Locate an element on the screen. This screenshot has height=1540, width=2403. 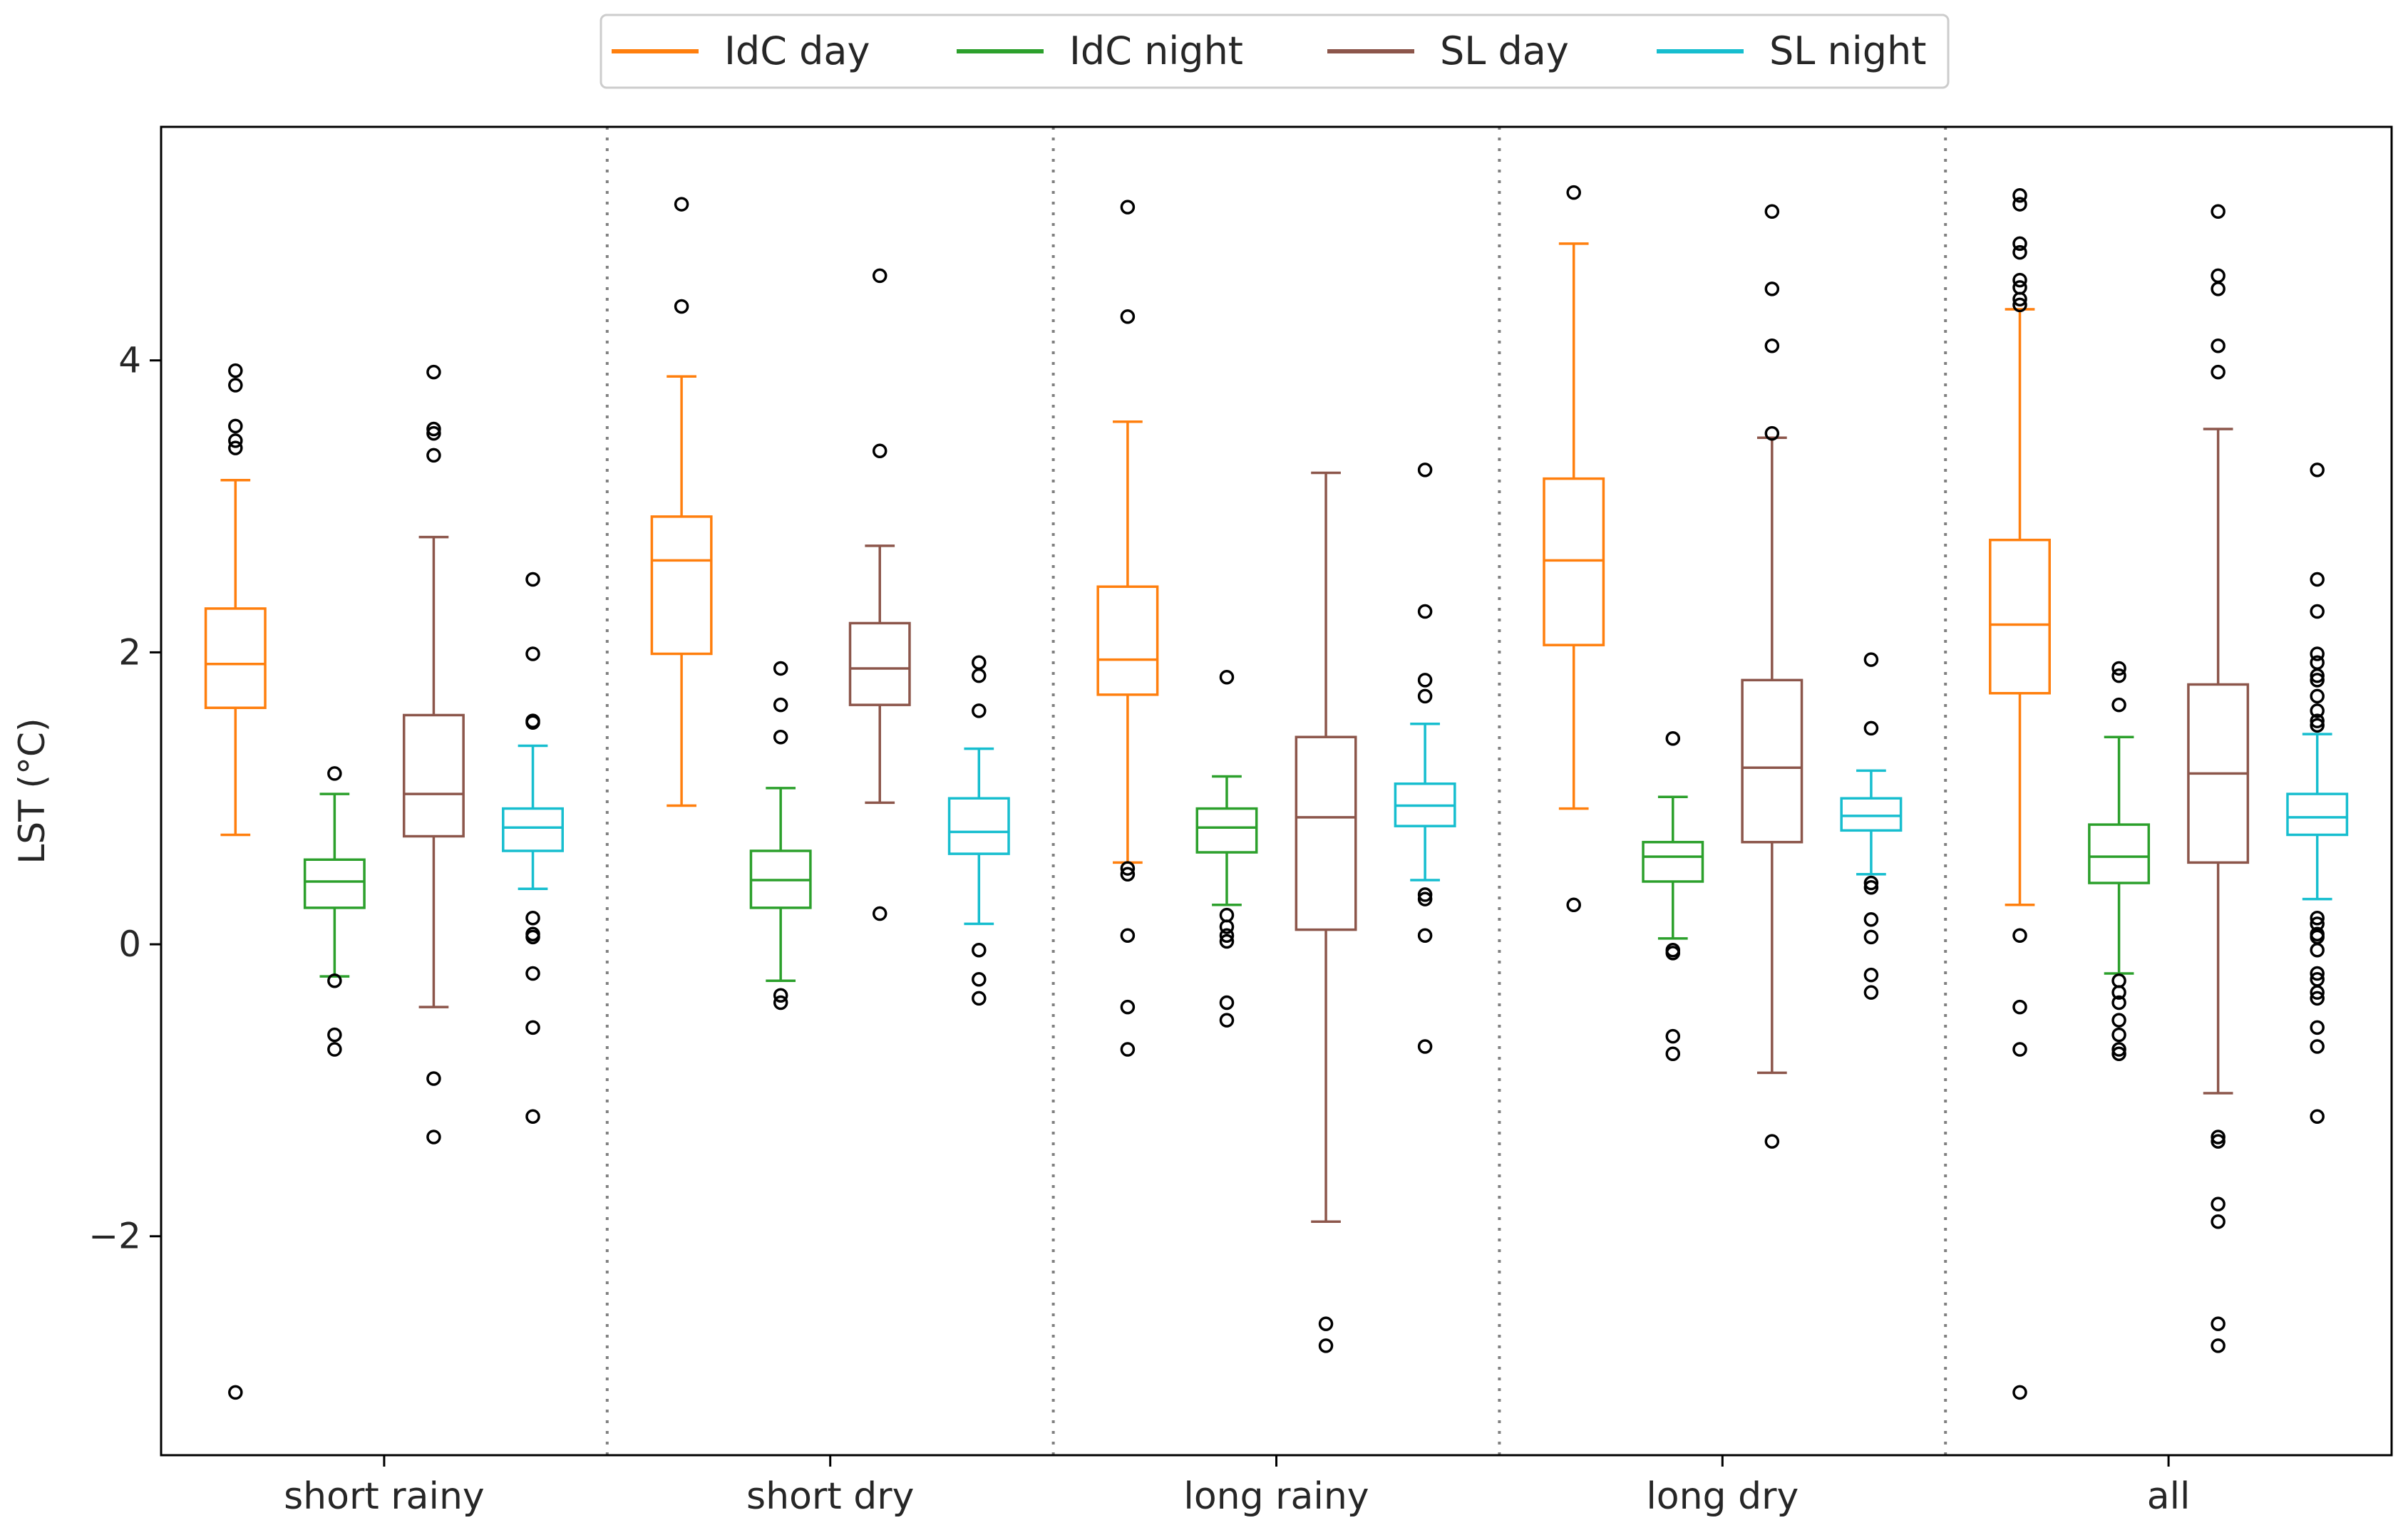
series-idc-night is located at coordinates (1227, 859).